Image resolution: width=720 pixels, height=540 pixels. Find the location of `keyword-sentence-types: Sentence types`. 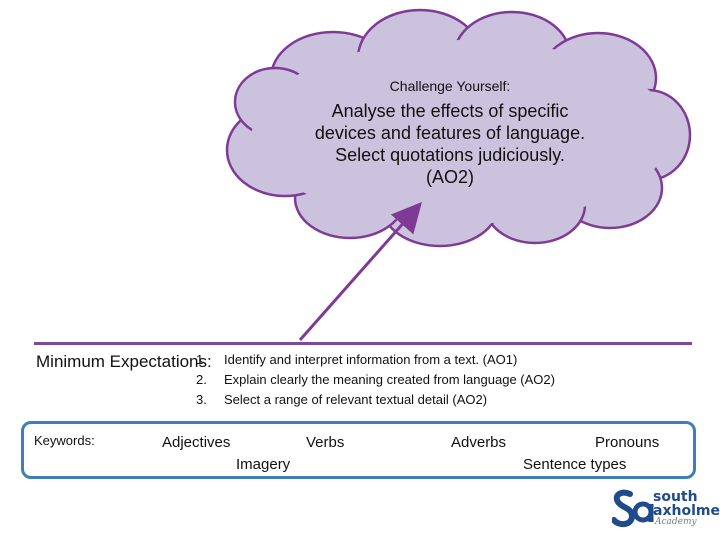

keyword-sentence-types: Sentence types is located at coordinates (575, 464).